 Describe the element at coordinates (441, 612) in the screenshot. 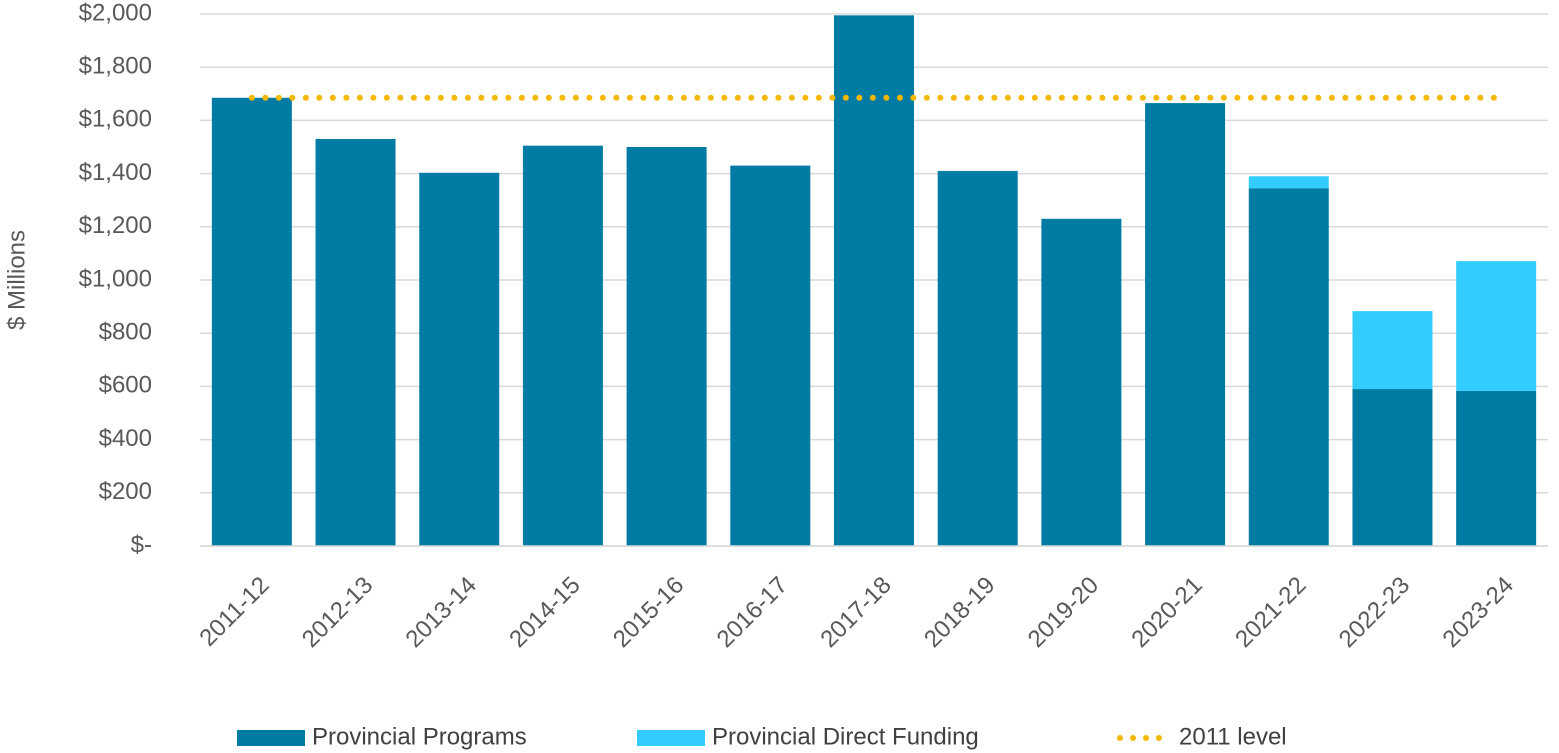

I see `x-tick-label: 2013-14` at that location.